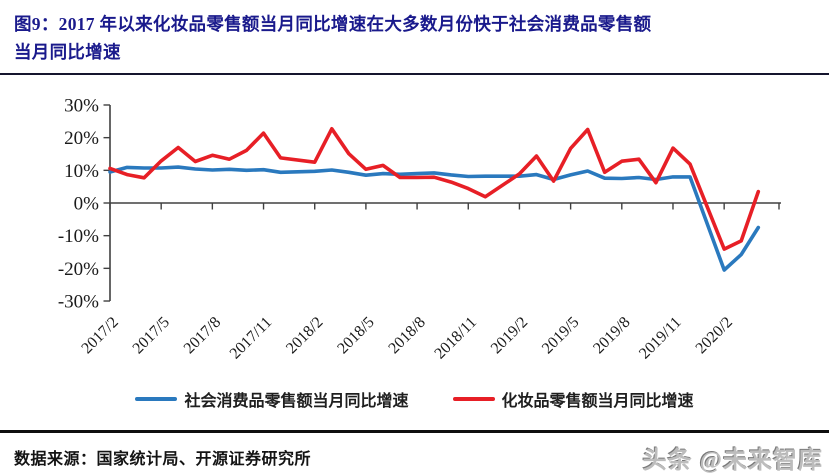 The height and width of the screenshot is (474, 829). I want to click on legend-label-cosmetics: 化妆品零售额当月同比增速, so click(597, 401).